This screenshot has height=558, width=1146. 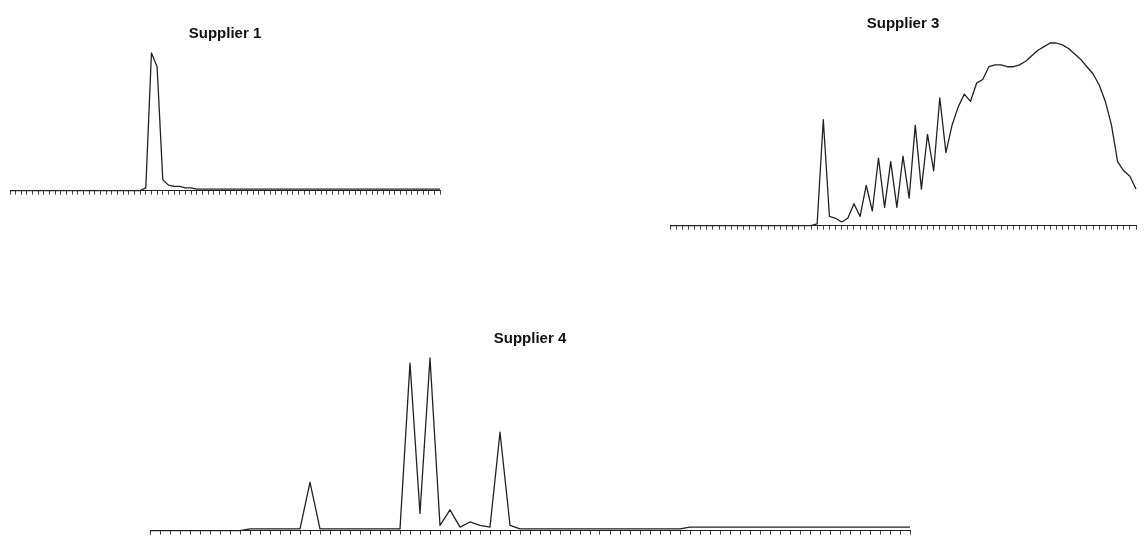 I want to click on chart-title: Supplier 3, so click(x=903, y=23).